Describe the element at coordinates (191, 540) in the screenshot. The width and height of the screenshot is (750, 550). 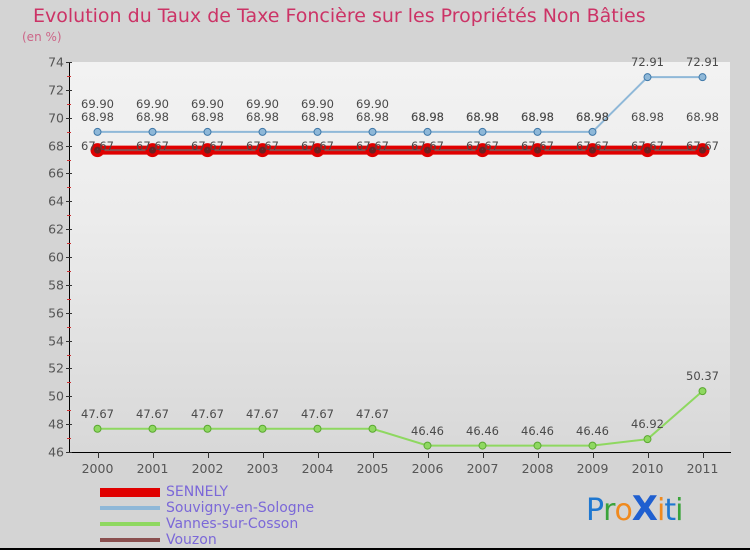
I see `legend-label: Vouzon` at that location.